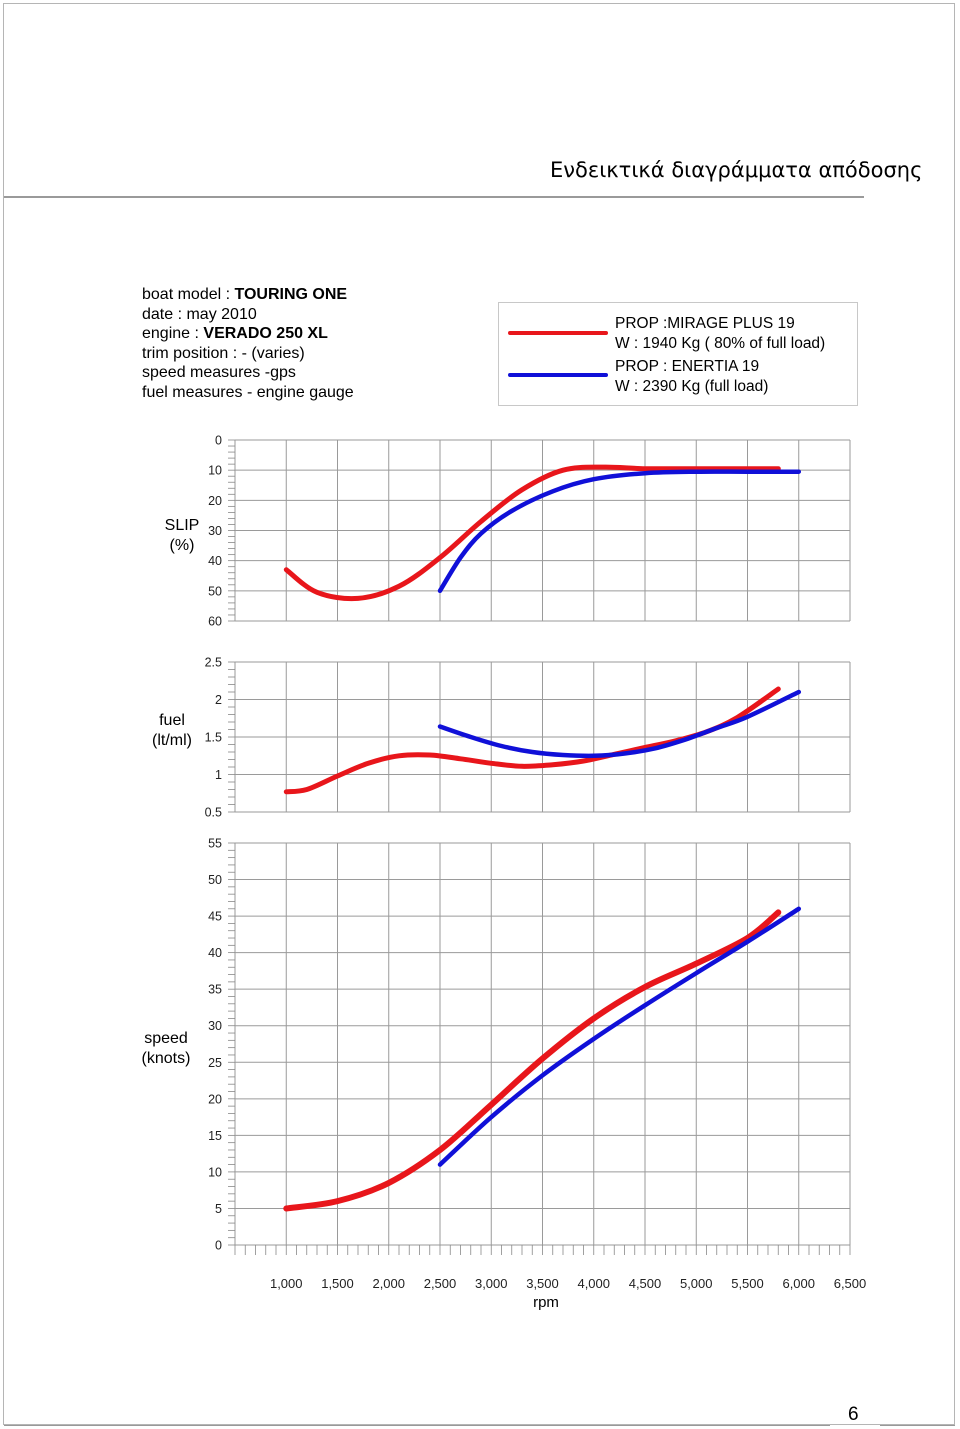 The height and width of the screenshot is (1429, 960). I want to click on fuel-ytick-label: 1.5, so click(213, 738).